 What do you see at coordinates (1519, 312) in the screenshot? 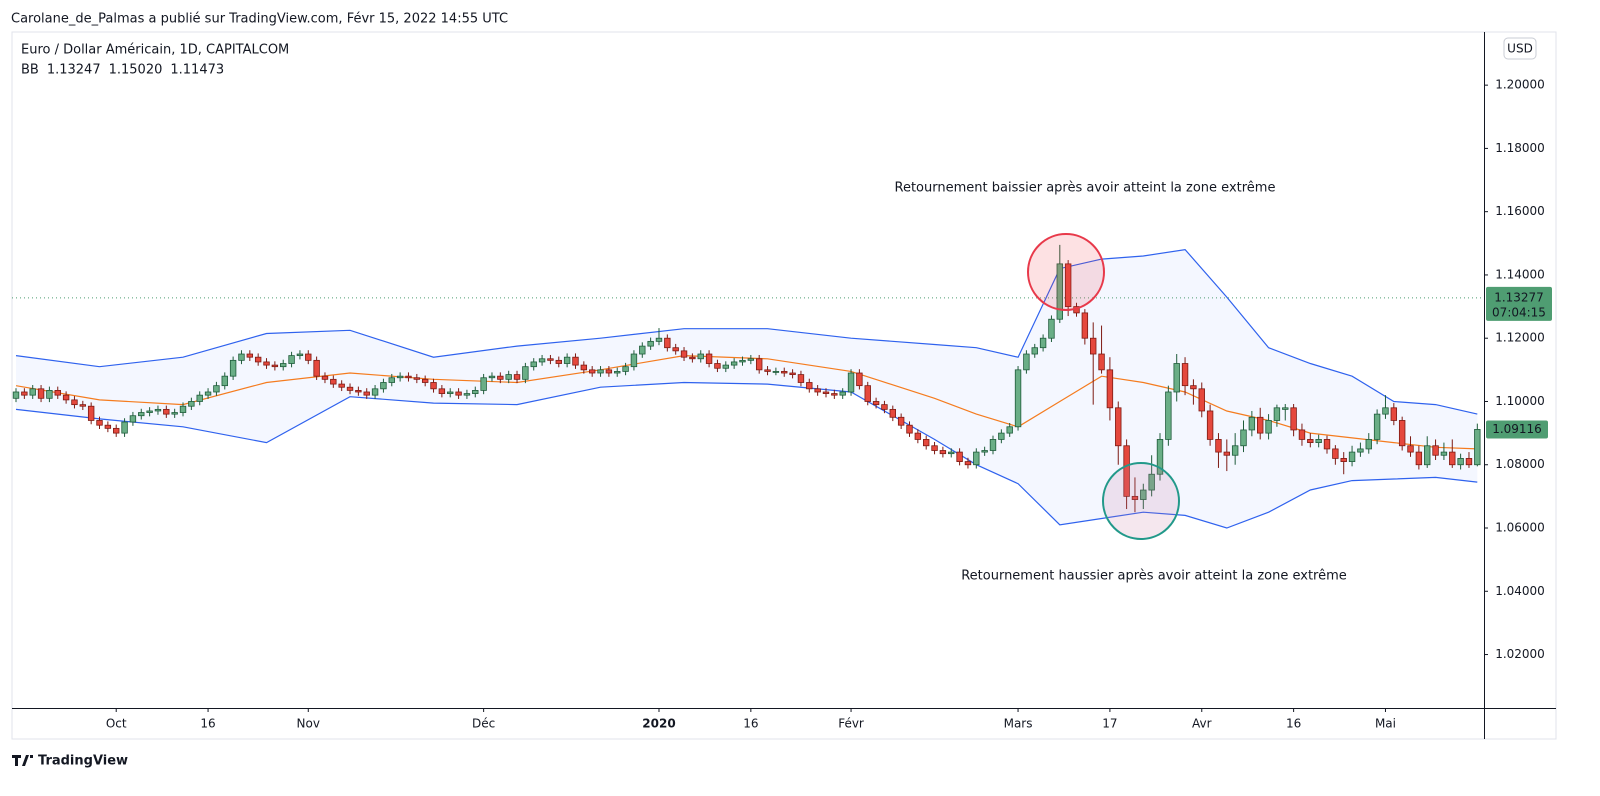
I see `countdown: 07:04:15` at bounding box center [1519, 312].